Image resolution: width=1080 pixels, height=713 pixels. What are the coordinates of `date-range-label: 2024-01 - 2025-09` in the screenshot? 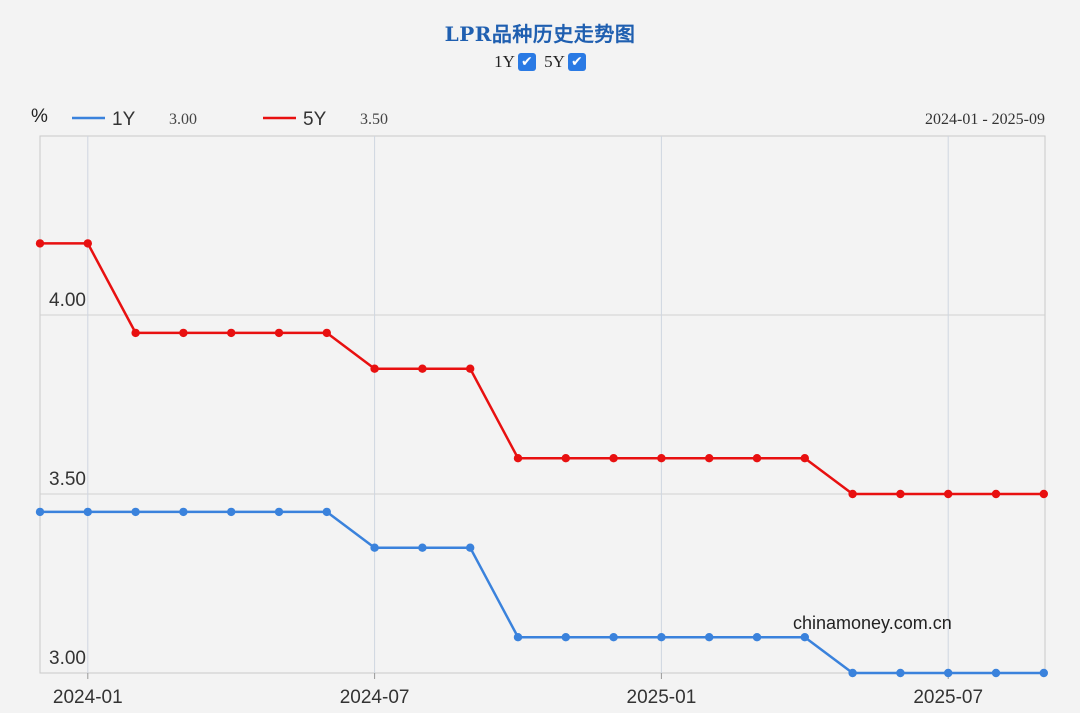 It's located at (985, 119).